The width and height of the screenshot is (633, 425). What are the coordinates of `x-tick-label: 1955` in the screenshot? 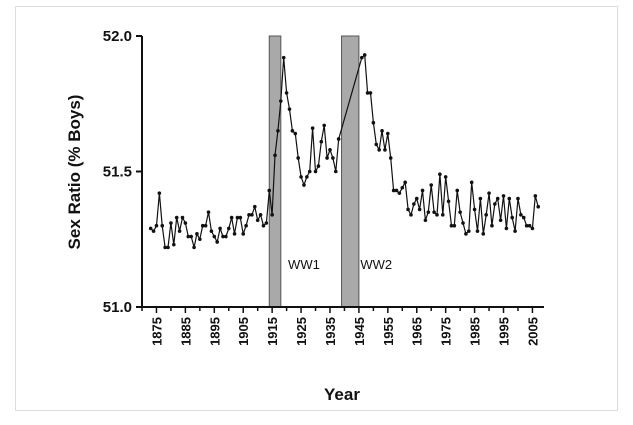 It's located at (388, 331).